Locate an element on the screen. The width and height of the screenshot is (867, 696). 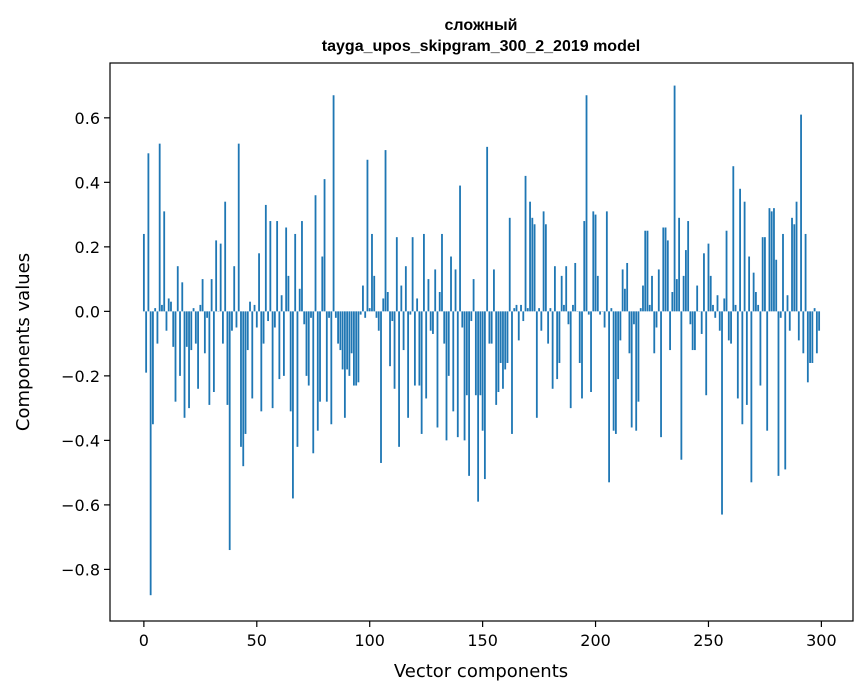
y-tick-label: 0.0 is located at coordinates (87, 311).